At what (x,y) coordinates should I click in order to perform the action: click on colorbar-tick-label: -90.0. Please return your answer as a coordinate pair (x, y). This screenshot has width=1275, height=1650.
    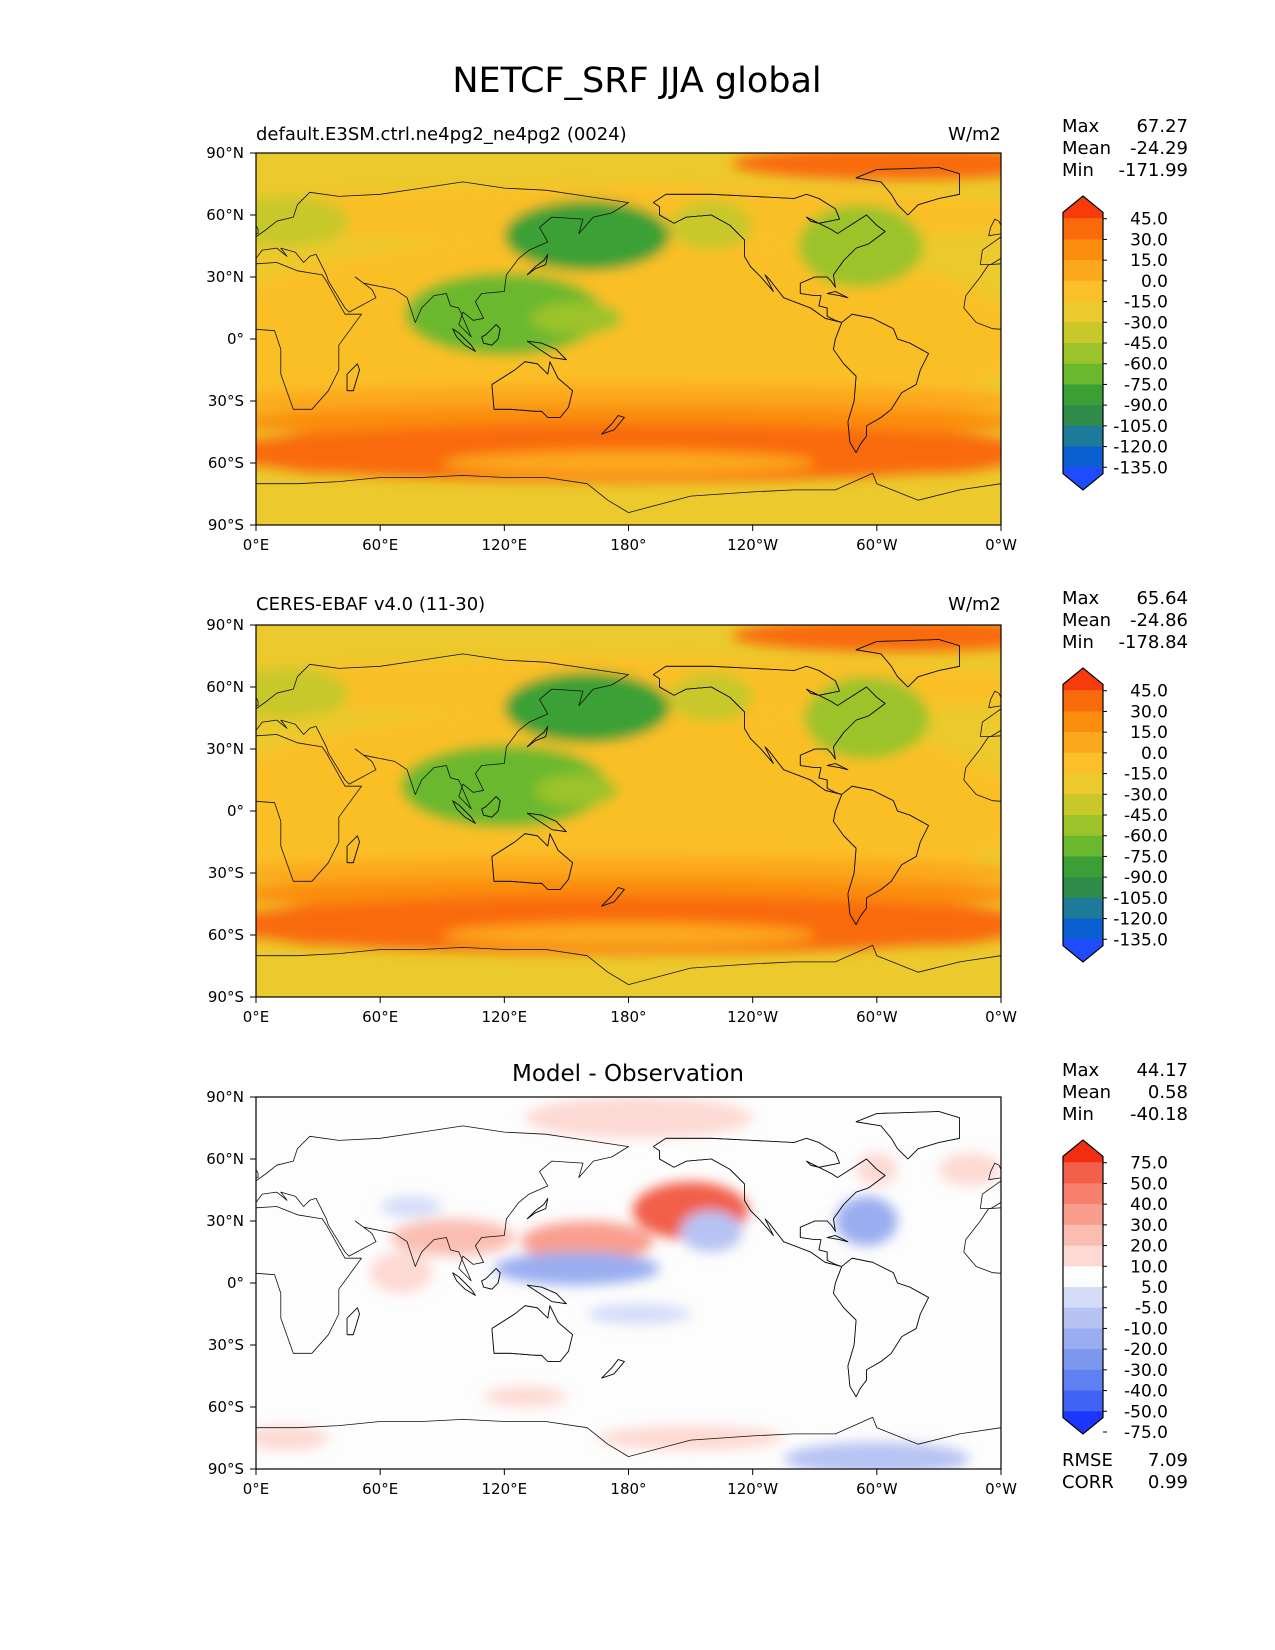
    Looking at the image, I should click on (1146, 878).